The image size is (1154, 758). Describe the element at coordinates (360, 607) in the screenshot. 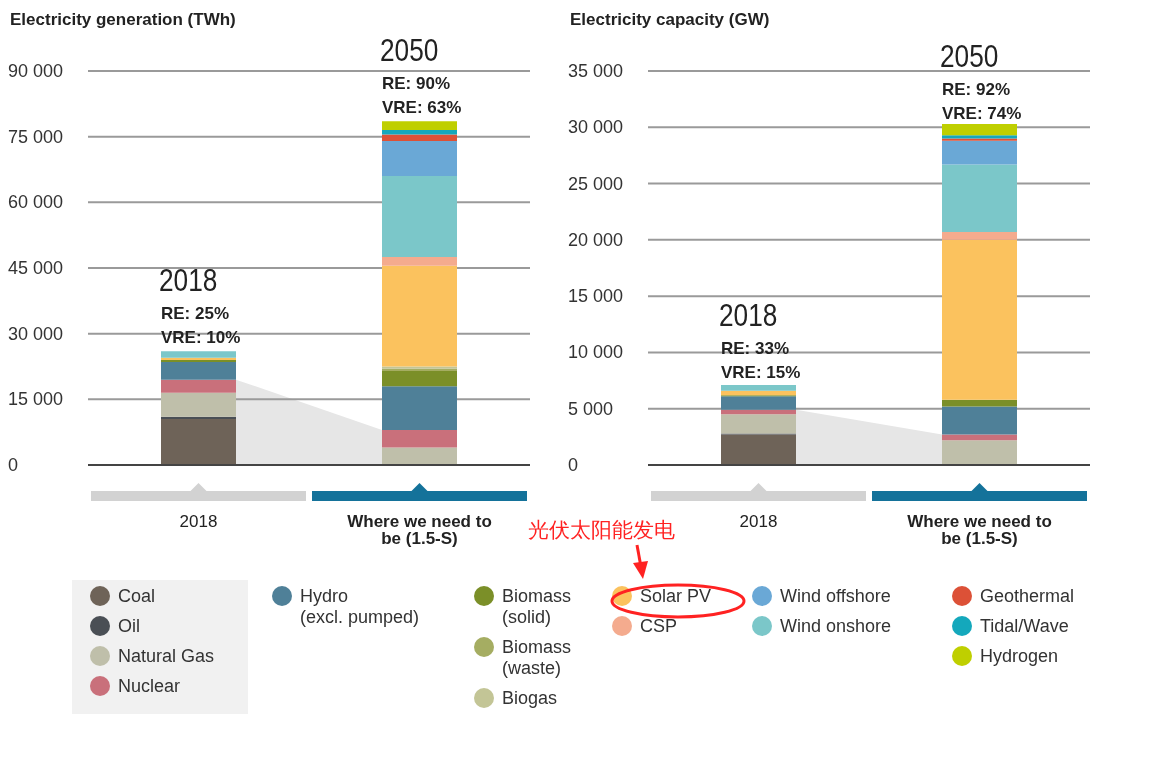

I see `legend-label: Hydro (excl. pumped)` at that location.